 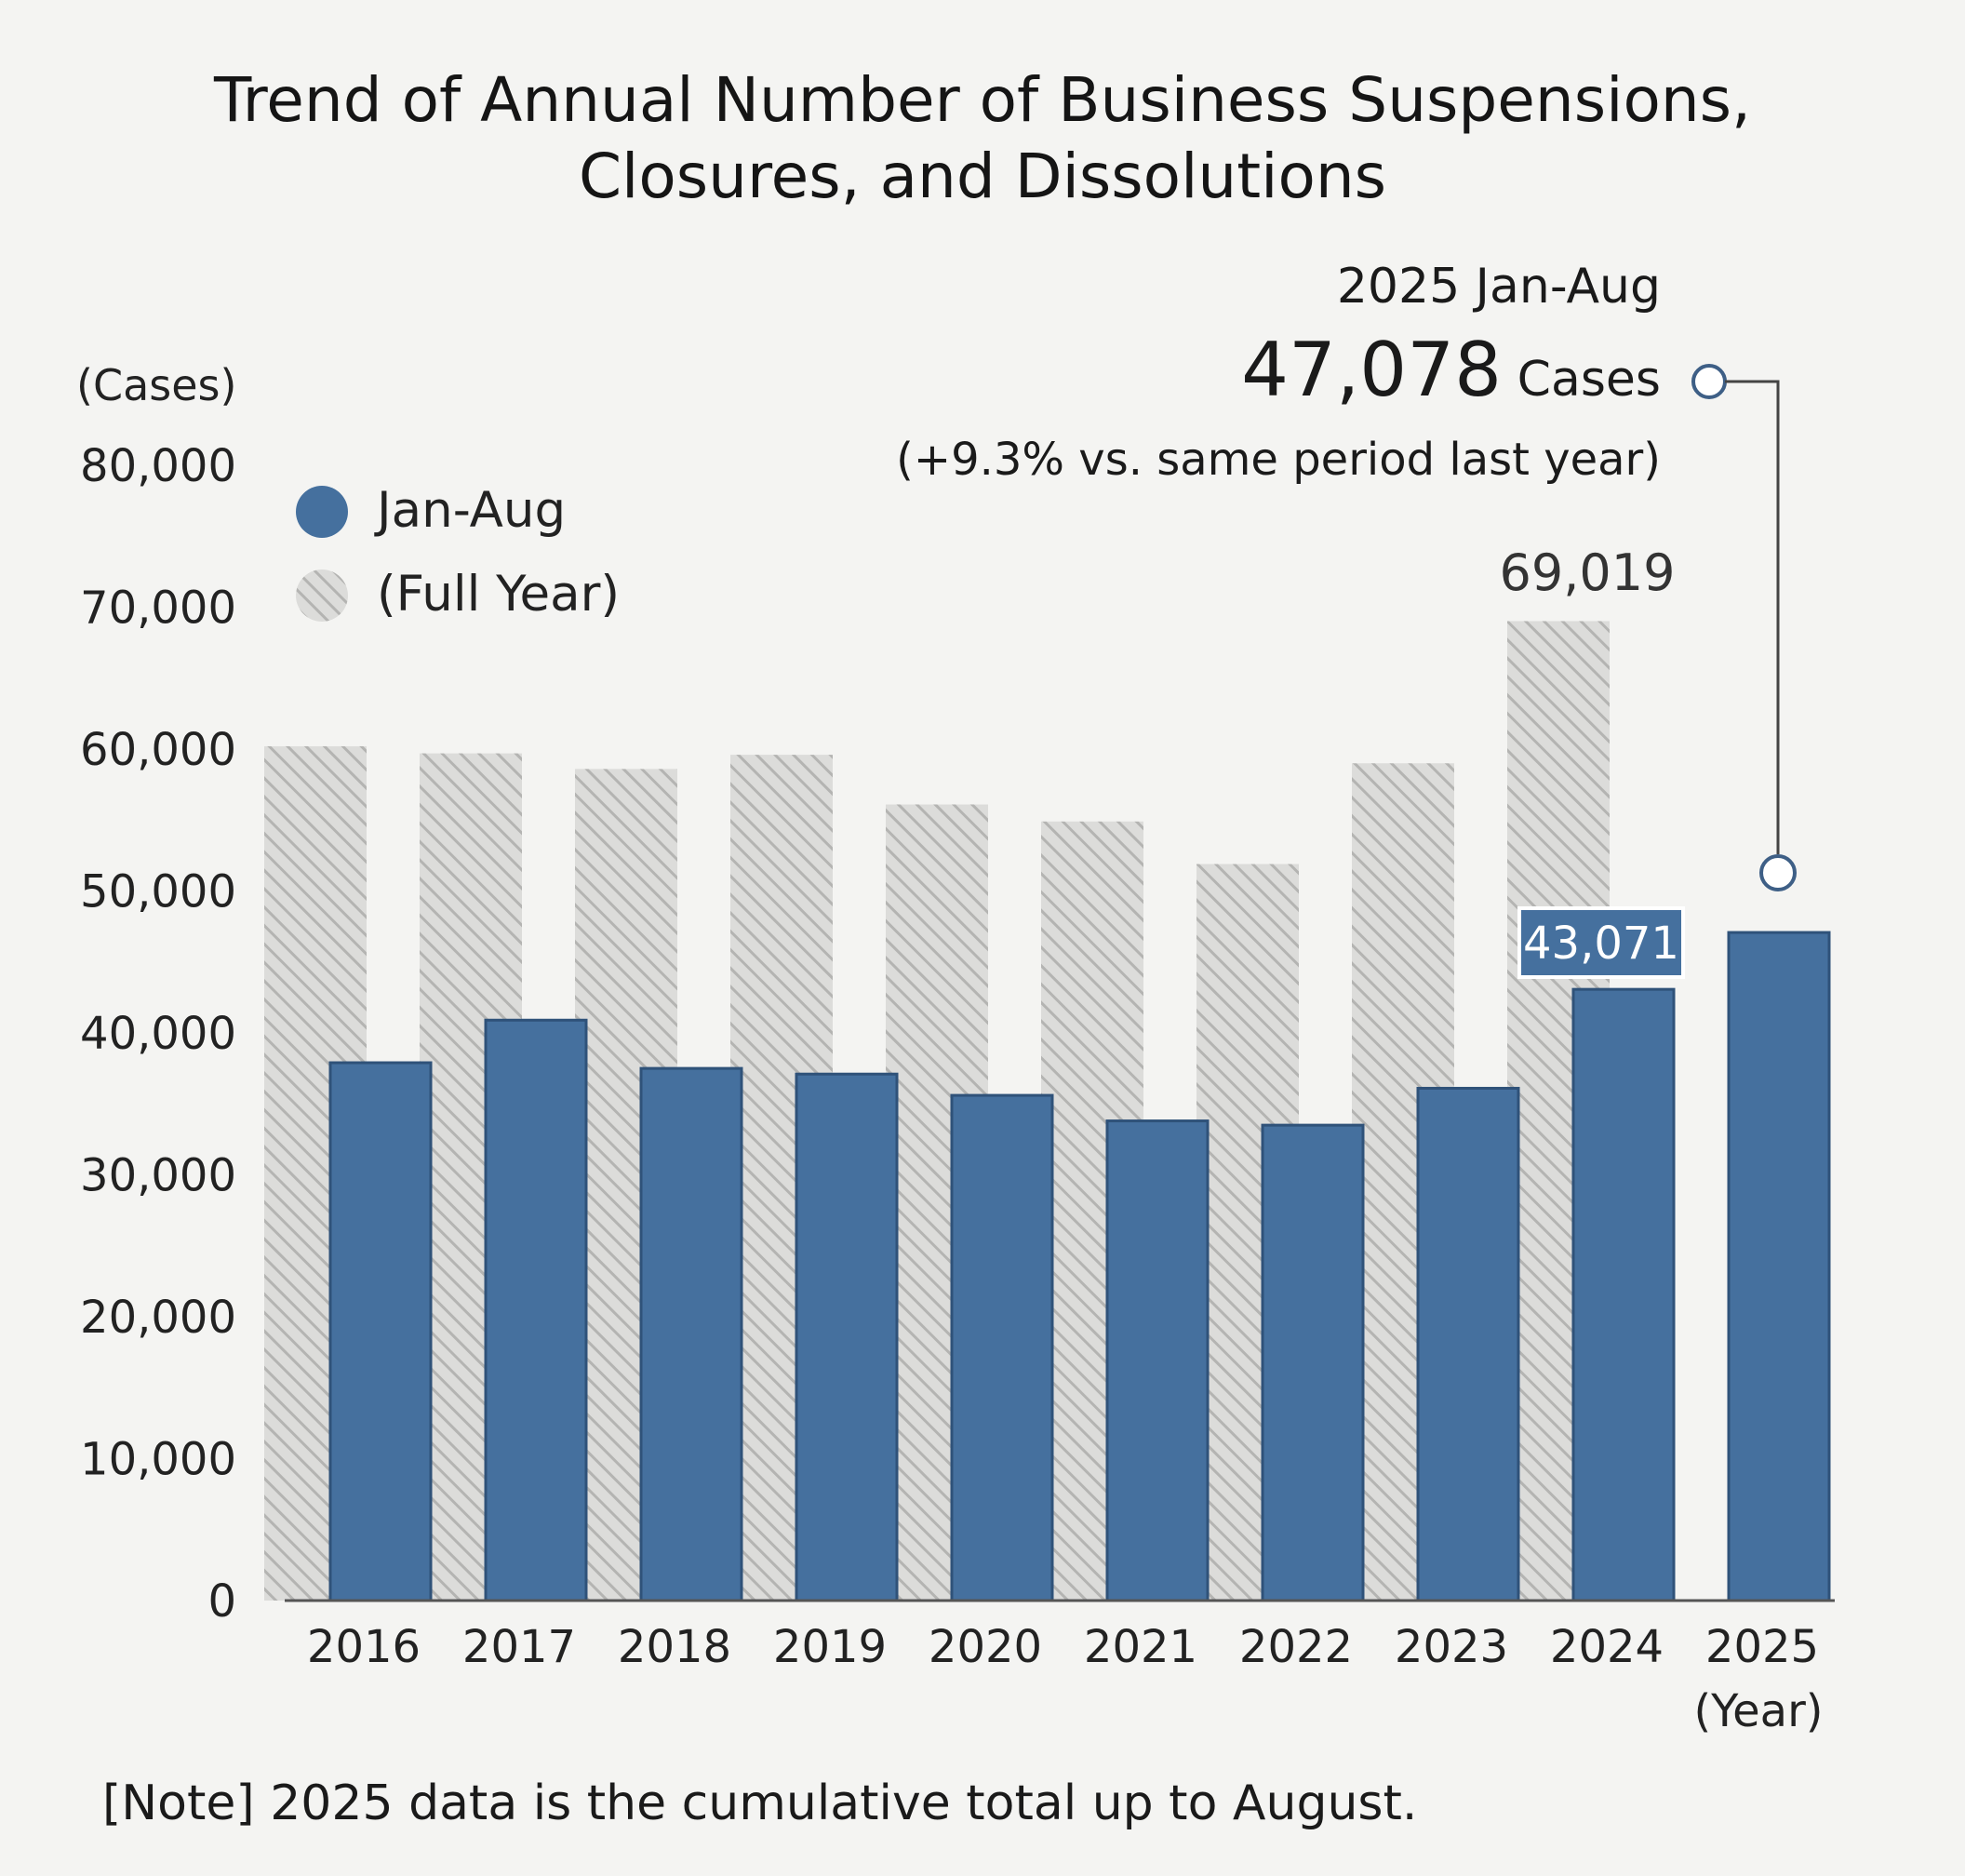 What do you see at coordinates (1157, 1360) in the screenshot?
I see `bar-jan-aug-2021` at bounding box center [1157, 1360].